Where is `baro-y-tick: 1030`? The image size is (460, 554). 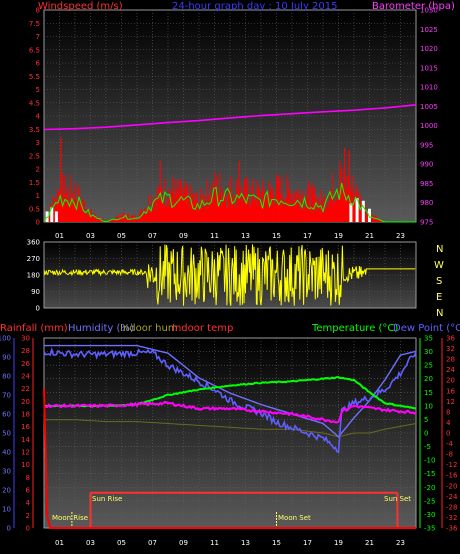
baro-y-tick: 1030 is located at coordinates (429, 11).